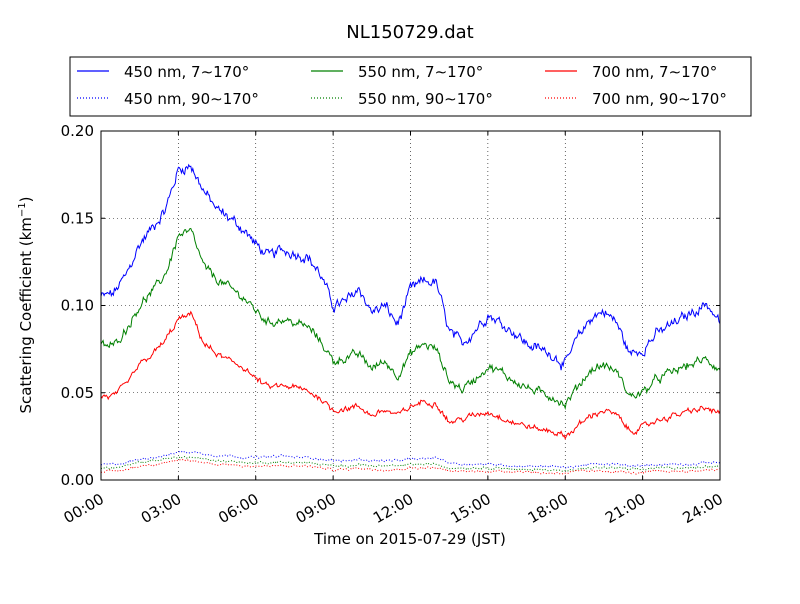  I want to click on x-tick-label: 03:00, so click(161, 508).